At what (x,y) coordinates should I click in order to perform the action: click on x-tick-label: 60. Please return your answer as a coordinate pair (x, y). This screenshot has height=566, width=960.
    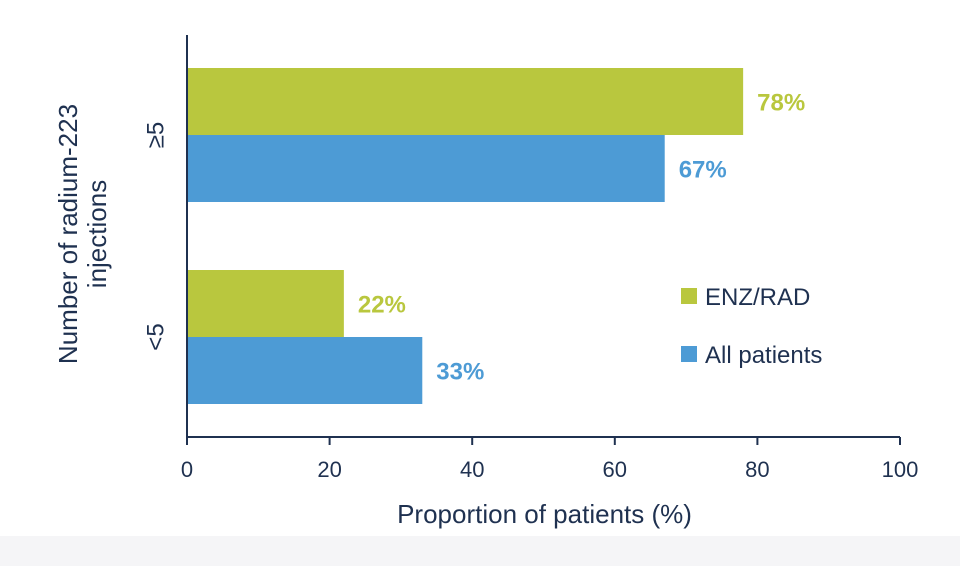
    Looking at the image, I should click on (615, 469).